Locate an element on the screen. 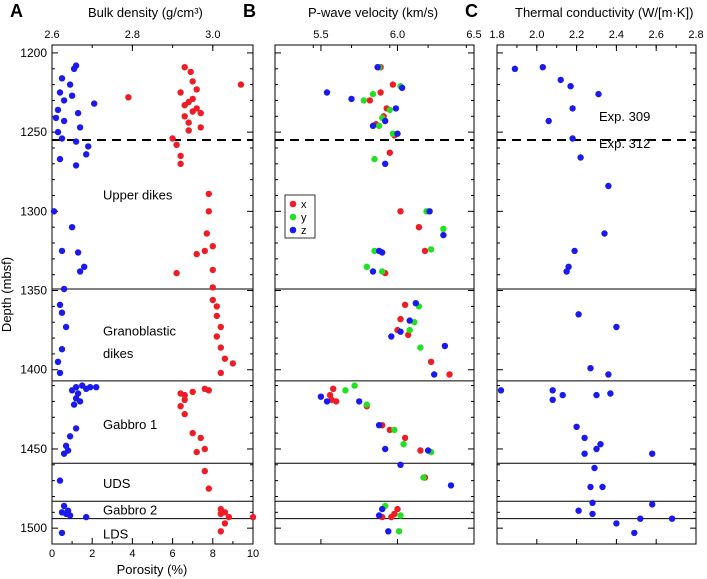 Image resolution: width=707 pixels, height=579 pixels. top-tick-label: 2.0 is located at coordinates (536, 35).